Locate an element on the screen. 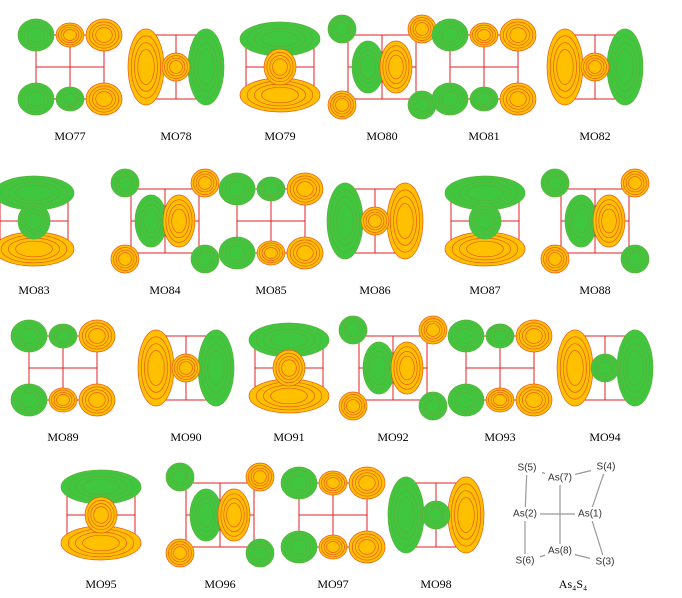 This screenshot has height=598, width=682. panel-label: MO94 is located at coordinates (604, 437).